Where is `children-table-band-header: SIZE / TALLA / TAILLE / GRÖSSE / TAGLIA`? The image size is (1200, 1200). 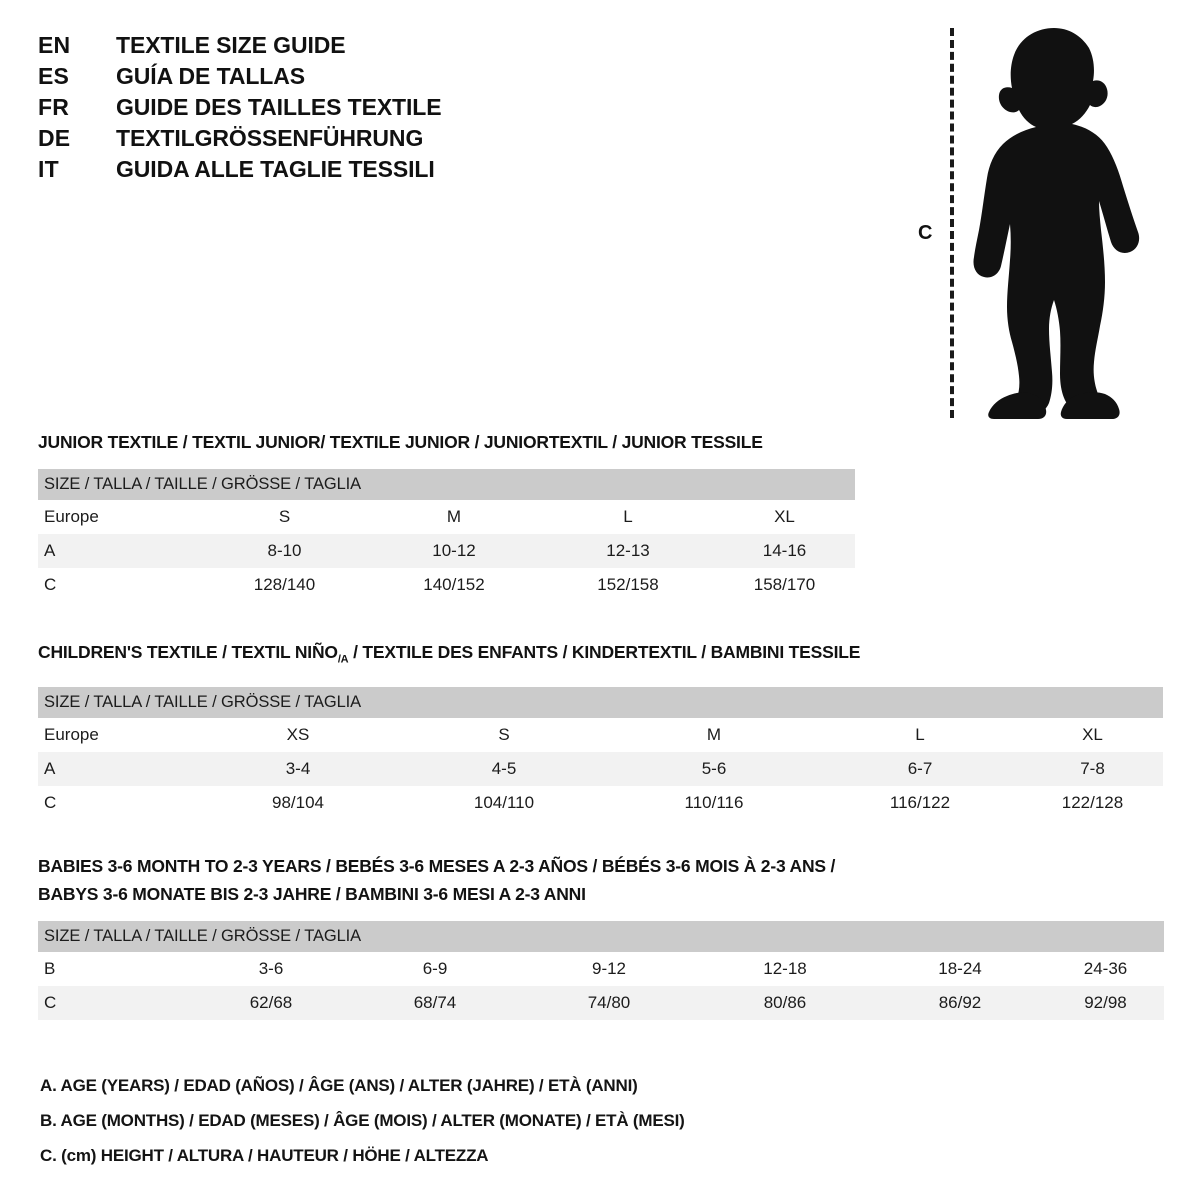 children-table-band-header: SIZE / TALLA / TAILLE / GRÖSSE / TAGLIA is located at coordinates (600, 702).